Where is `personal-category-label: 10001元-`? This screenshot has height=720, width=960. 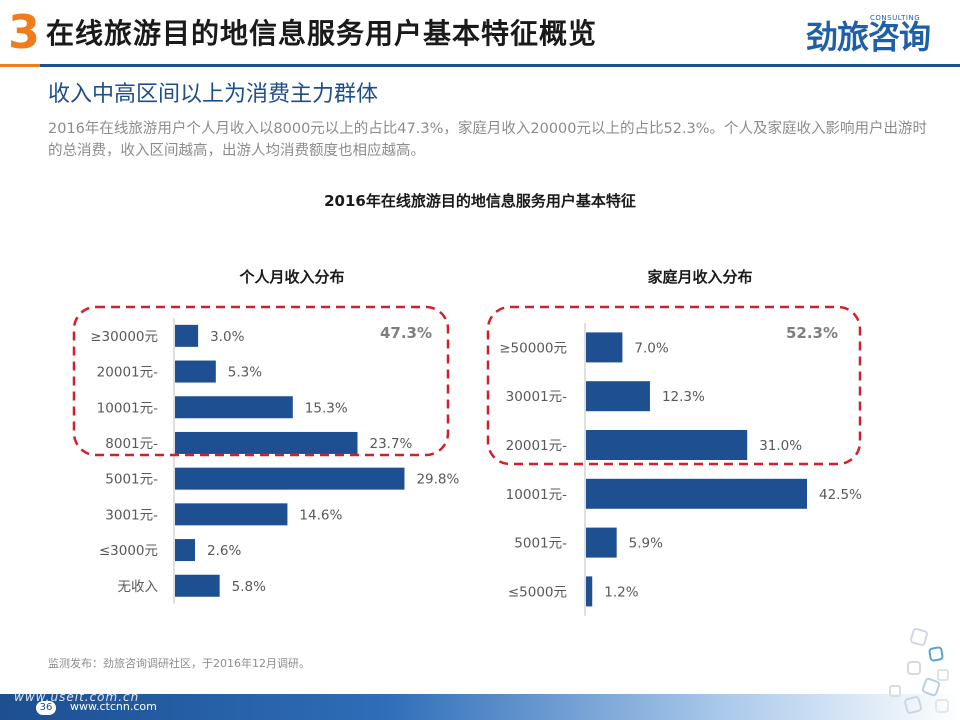
personal-category-label: 10001元- is located at coordinates (127, 408).